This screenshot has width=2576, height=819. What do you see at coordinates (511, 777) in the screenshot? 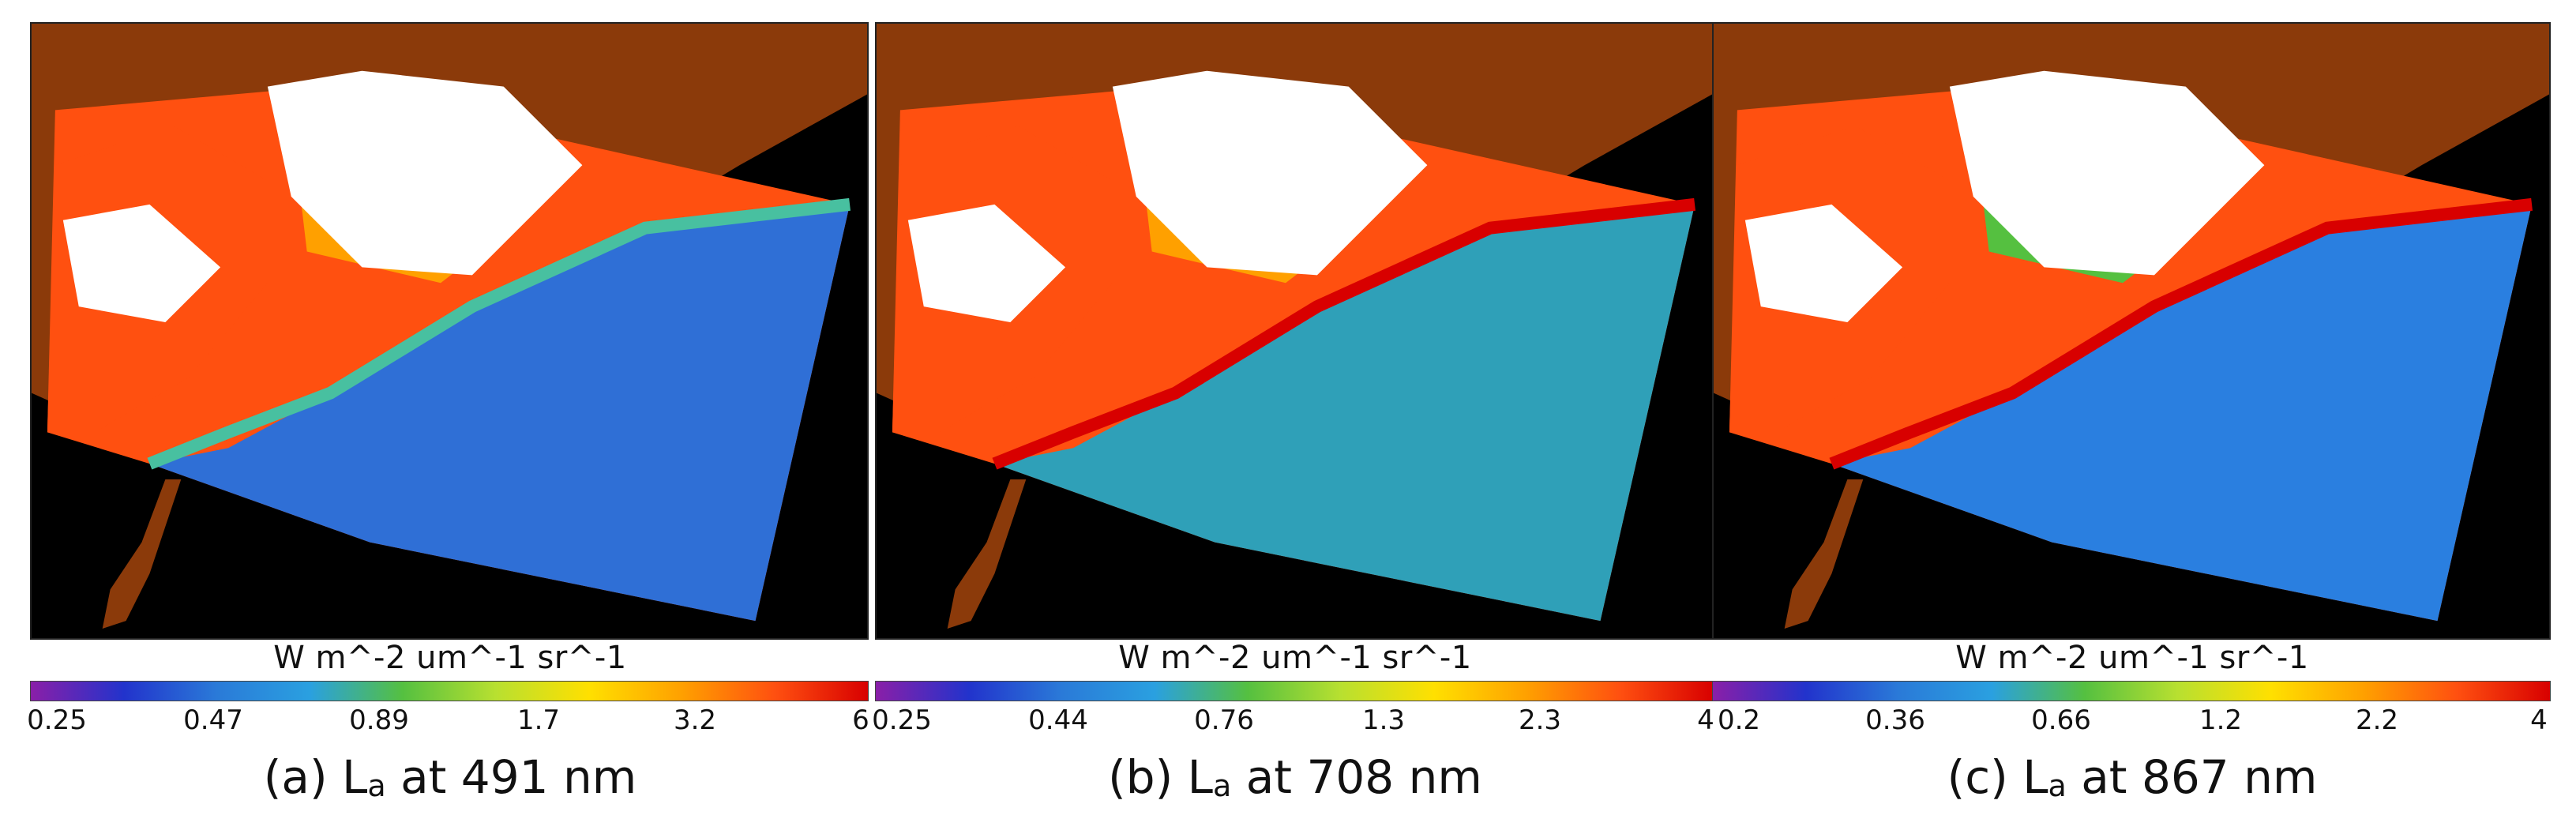
I see `caption-a-suffix: at 491 nm` at bounding box center [511, 777].